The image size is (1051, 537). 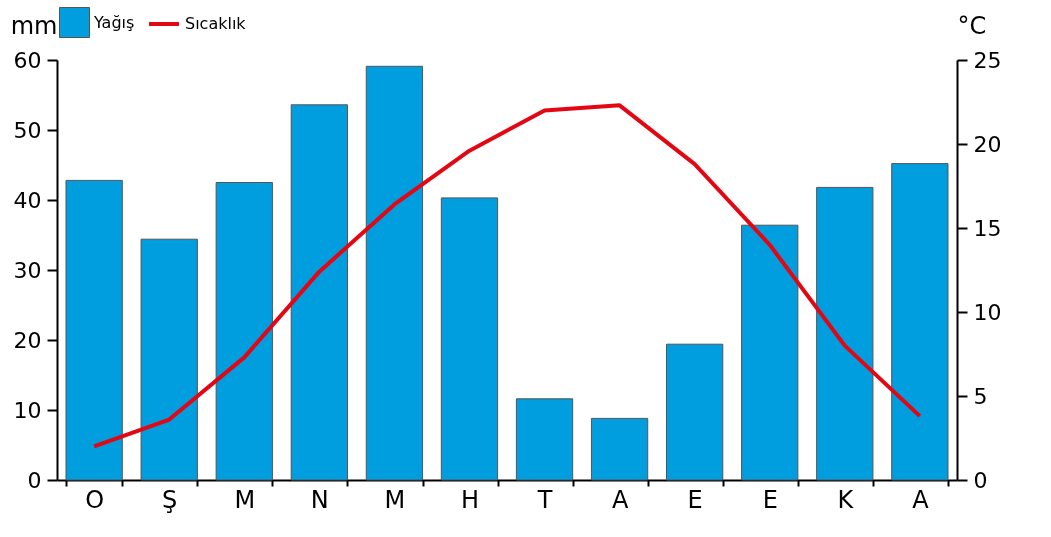 What do you see at coordinates (27, 270) in the screenshot?
I see `y-tick-label: 30` at bounding box center [27, 270].